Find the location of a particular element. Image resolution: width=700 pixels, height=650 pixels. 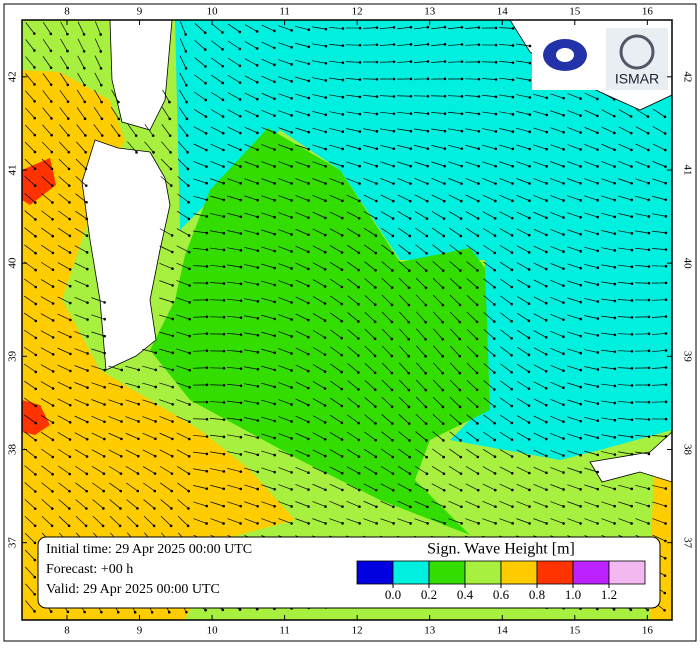

x-tick-label-bottom: 8 is located at coordinates (67, 631).